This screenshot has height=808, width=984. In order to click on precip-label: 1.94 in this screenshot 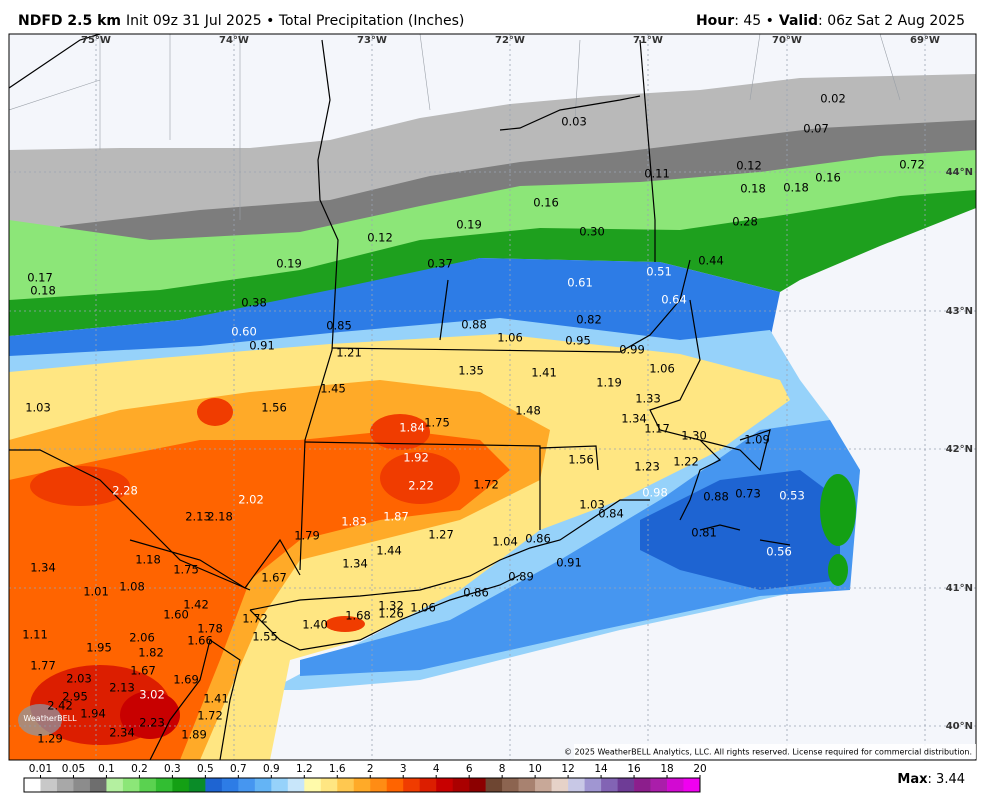, I will do `click(93, 714)`.